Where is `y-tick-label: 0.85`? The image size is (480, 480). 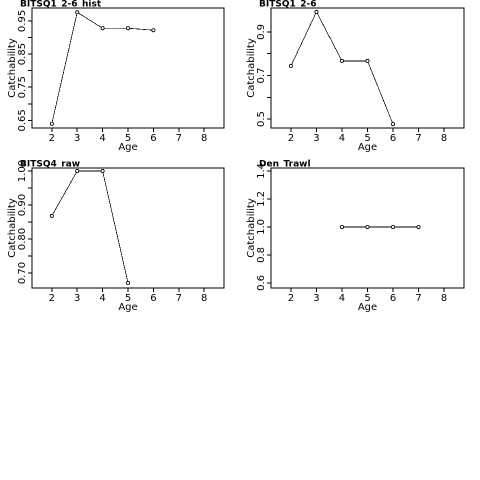
y-tick-label: 0.85 is located at coordinates (22, 54).